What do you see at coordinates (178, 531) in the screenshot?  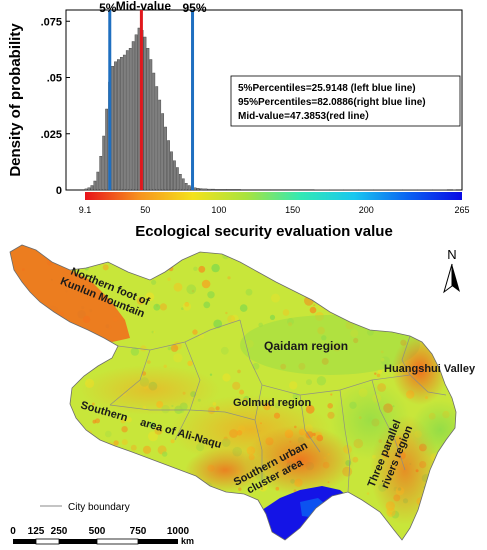 I see `scale-tick-1000: 1000` at bounding box center [178, 531].